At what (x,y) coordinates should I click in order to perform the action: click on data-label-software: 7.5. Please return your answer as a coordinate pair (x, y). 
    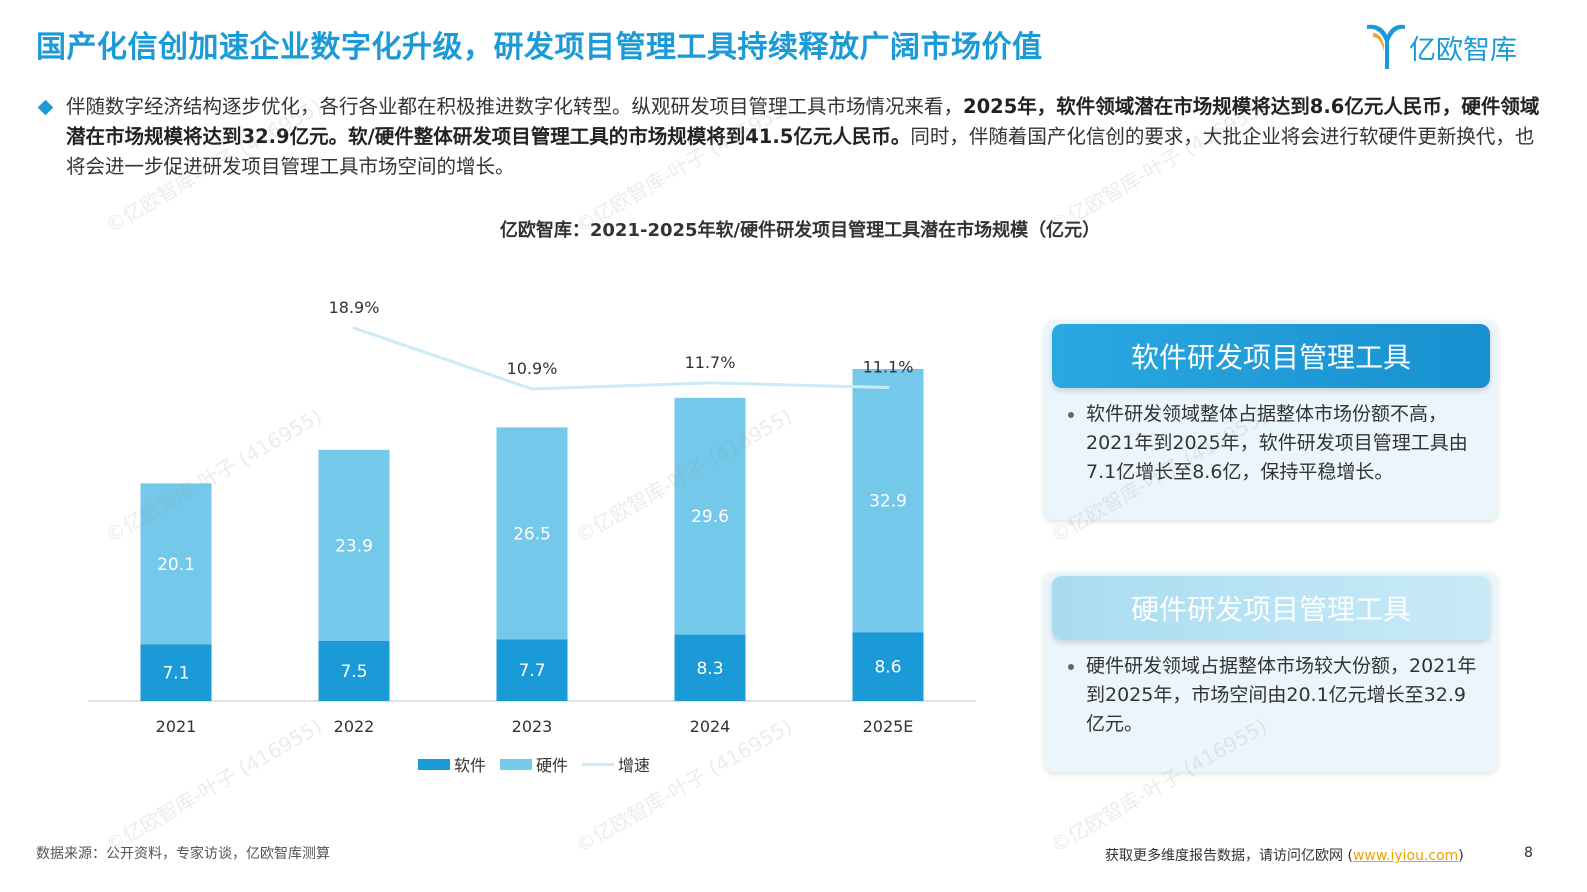
    Looking at the image, I should click on (353, 672).